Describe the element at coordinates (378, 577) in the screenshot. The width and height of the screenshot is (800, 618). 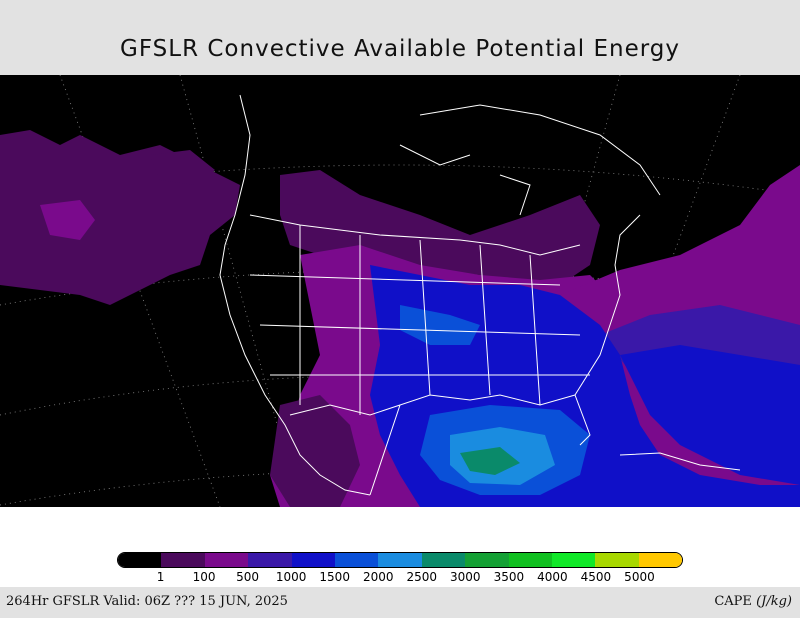
I see `colorbar-tick-label: 2000` at that location.